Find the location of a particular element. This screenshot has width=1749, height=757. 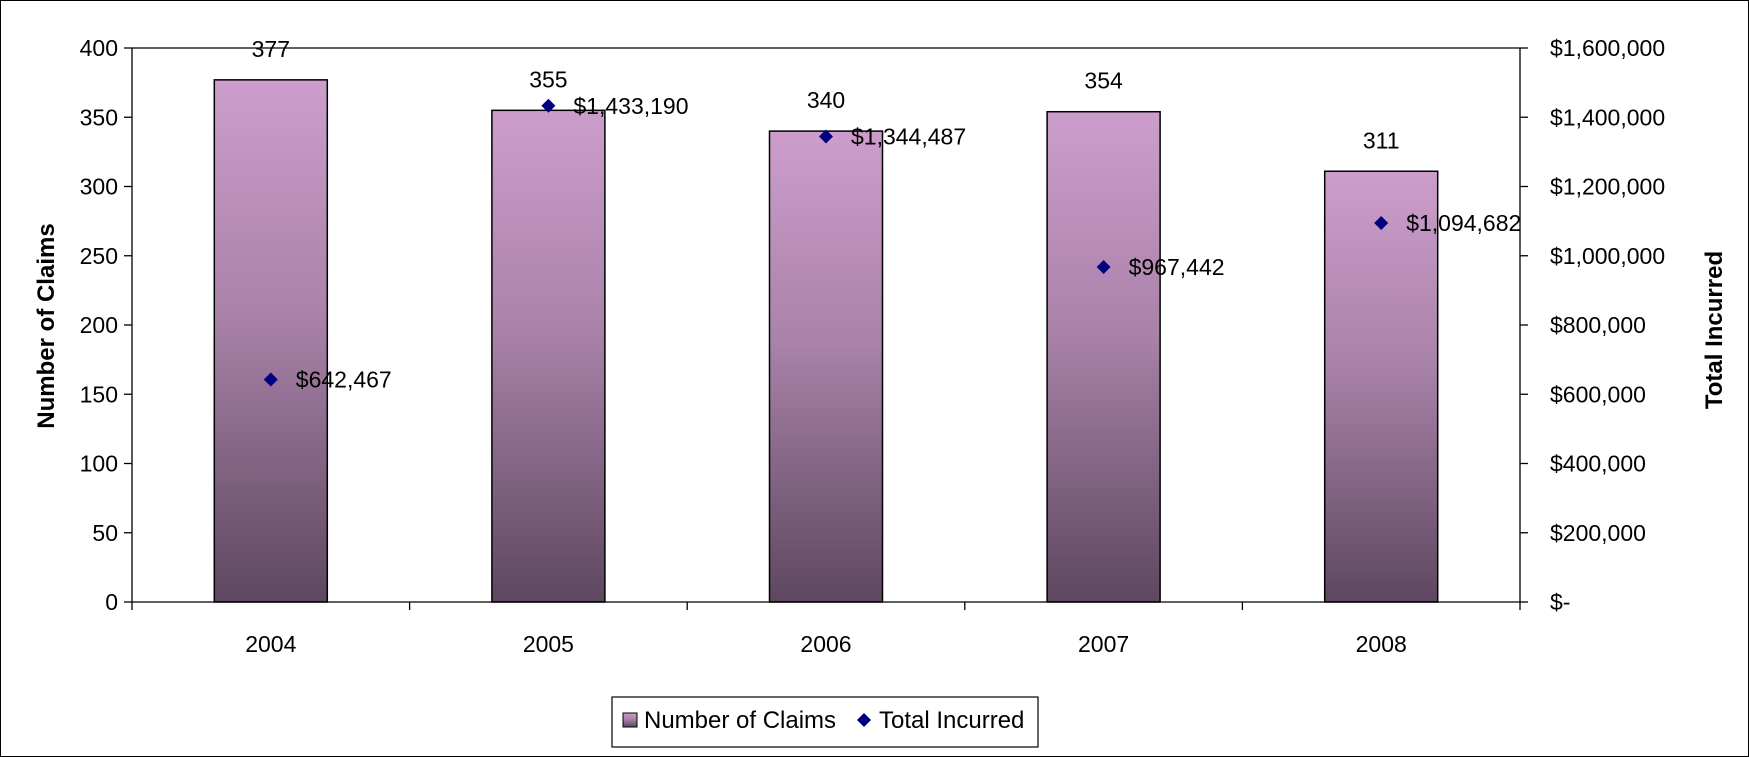

y-tick-label: 150 is located at coordinates (99, 394).